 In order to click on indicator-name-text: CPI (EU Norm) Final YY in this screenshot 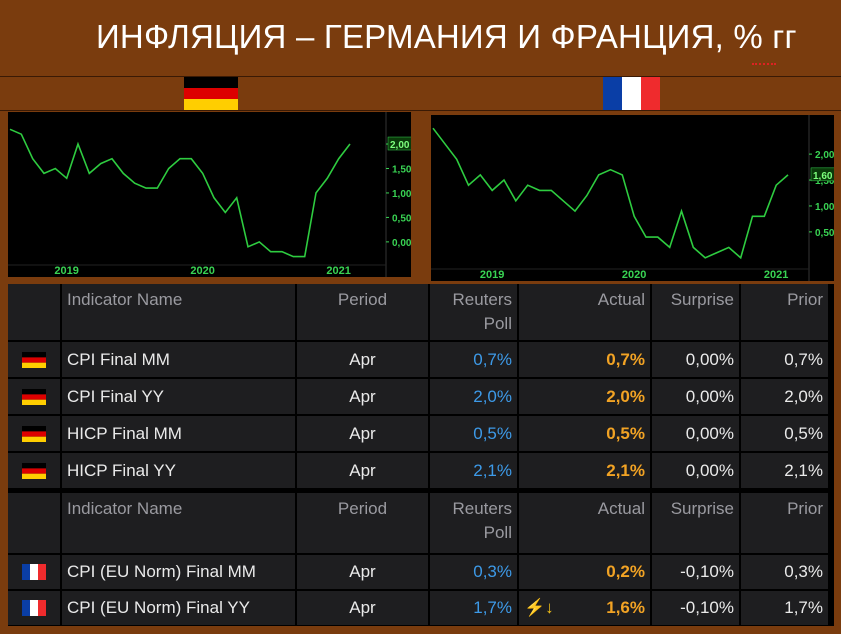, I will do `click(158, 607)`.